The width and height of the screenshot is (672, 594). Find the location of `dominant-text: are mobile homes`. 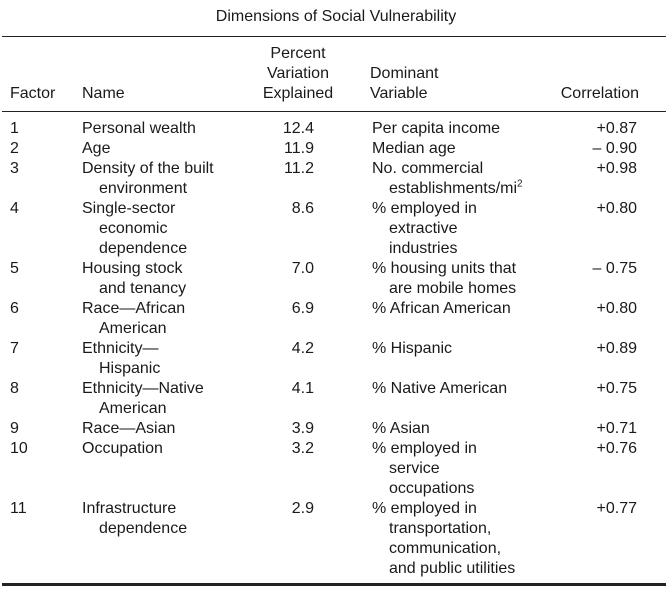

dominant-text: are mobile homes is located at coordinates (453, 288).